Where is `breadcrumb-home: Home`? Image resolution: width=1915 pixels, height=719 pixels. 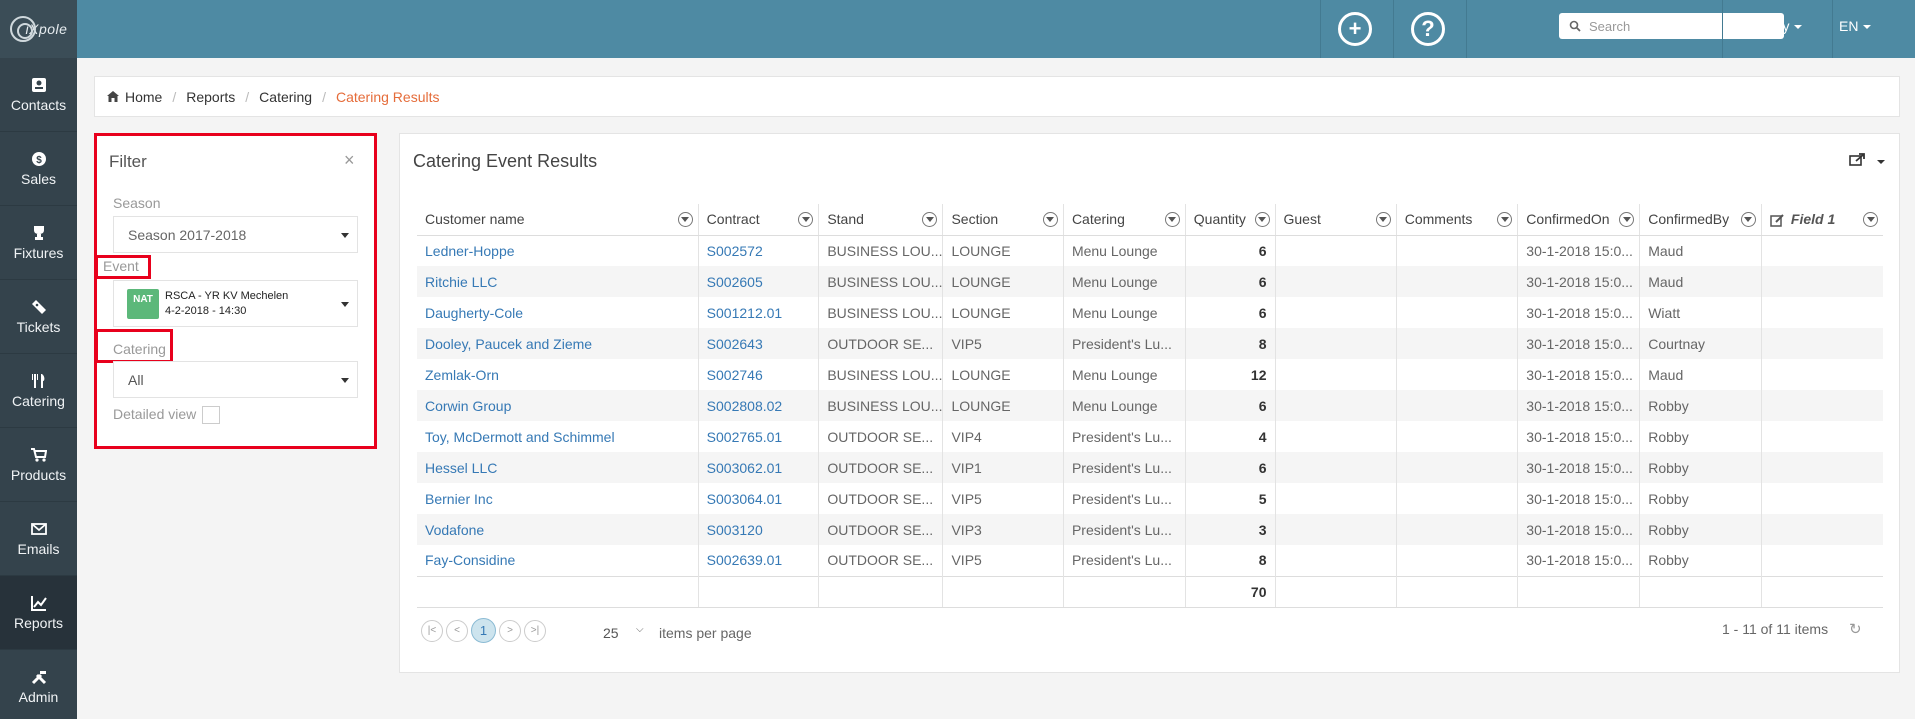
breadcrumb-home: Home is located at coordinates (144, 96).